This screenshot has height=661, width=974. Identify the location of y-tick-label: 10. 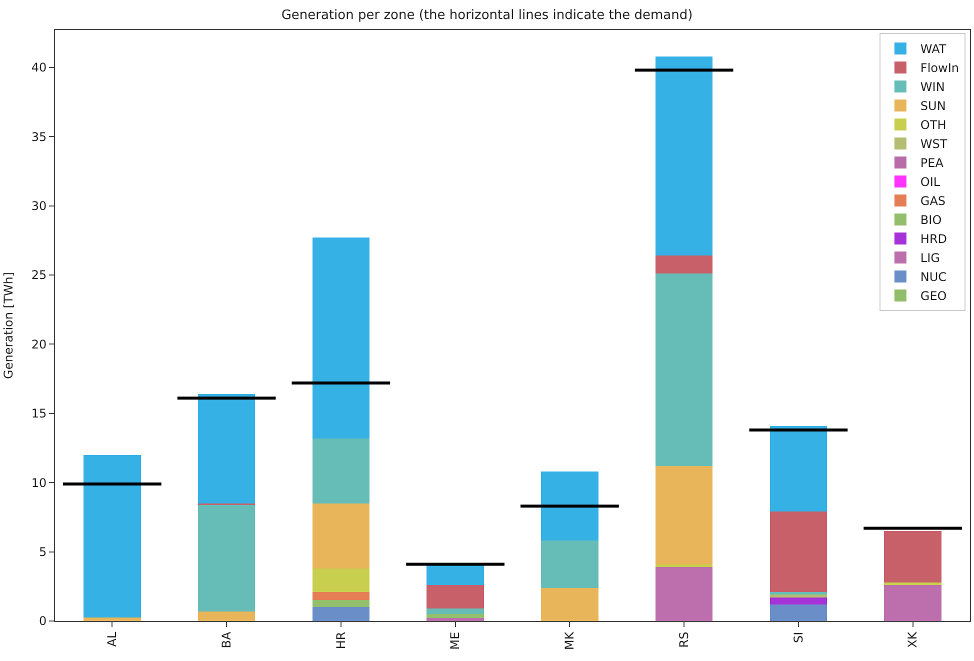
(39, 483).